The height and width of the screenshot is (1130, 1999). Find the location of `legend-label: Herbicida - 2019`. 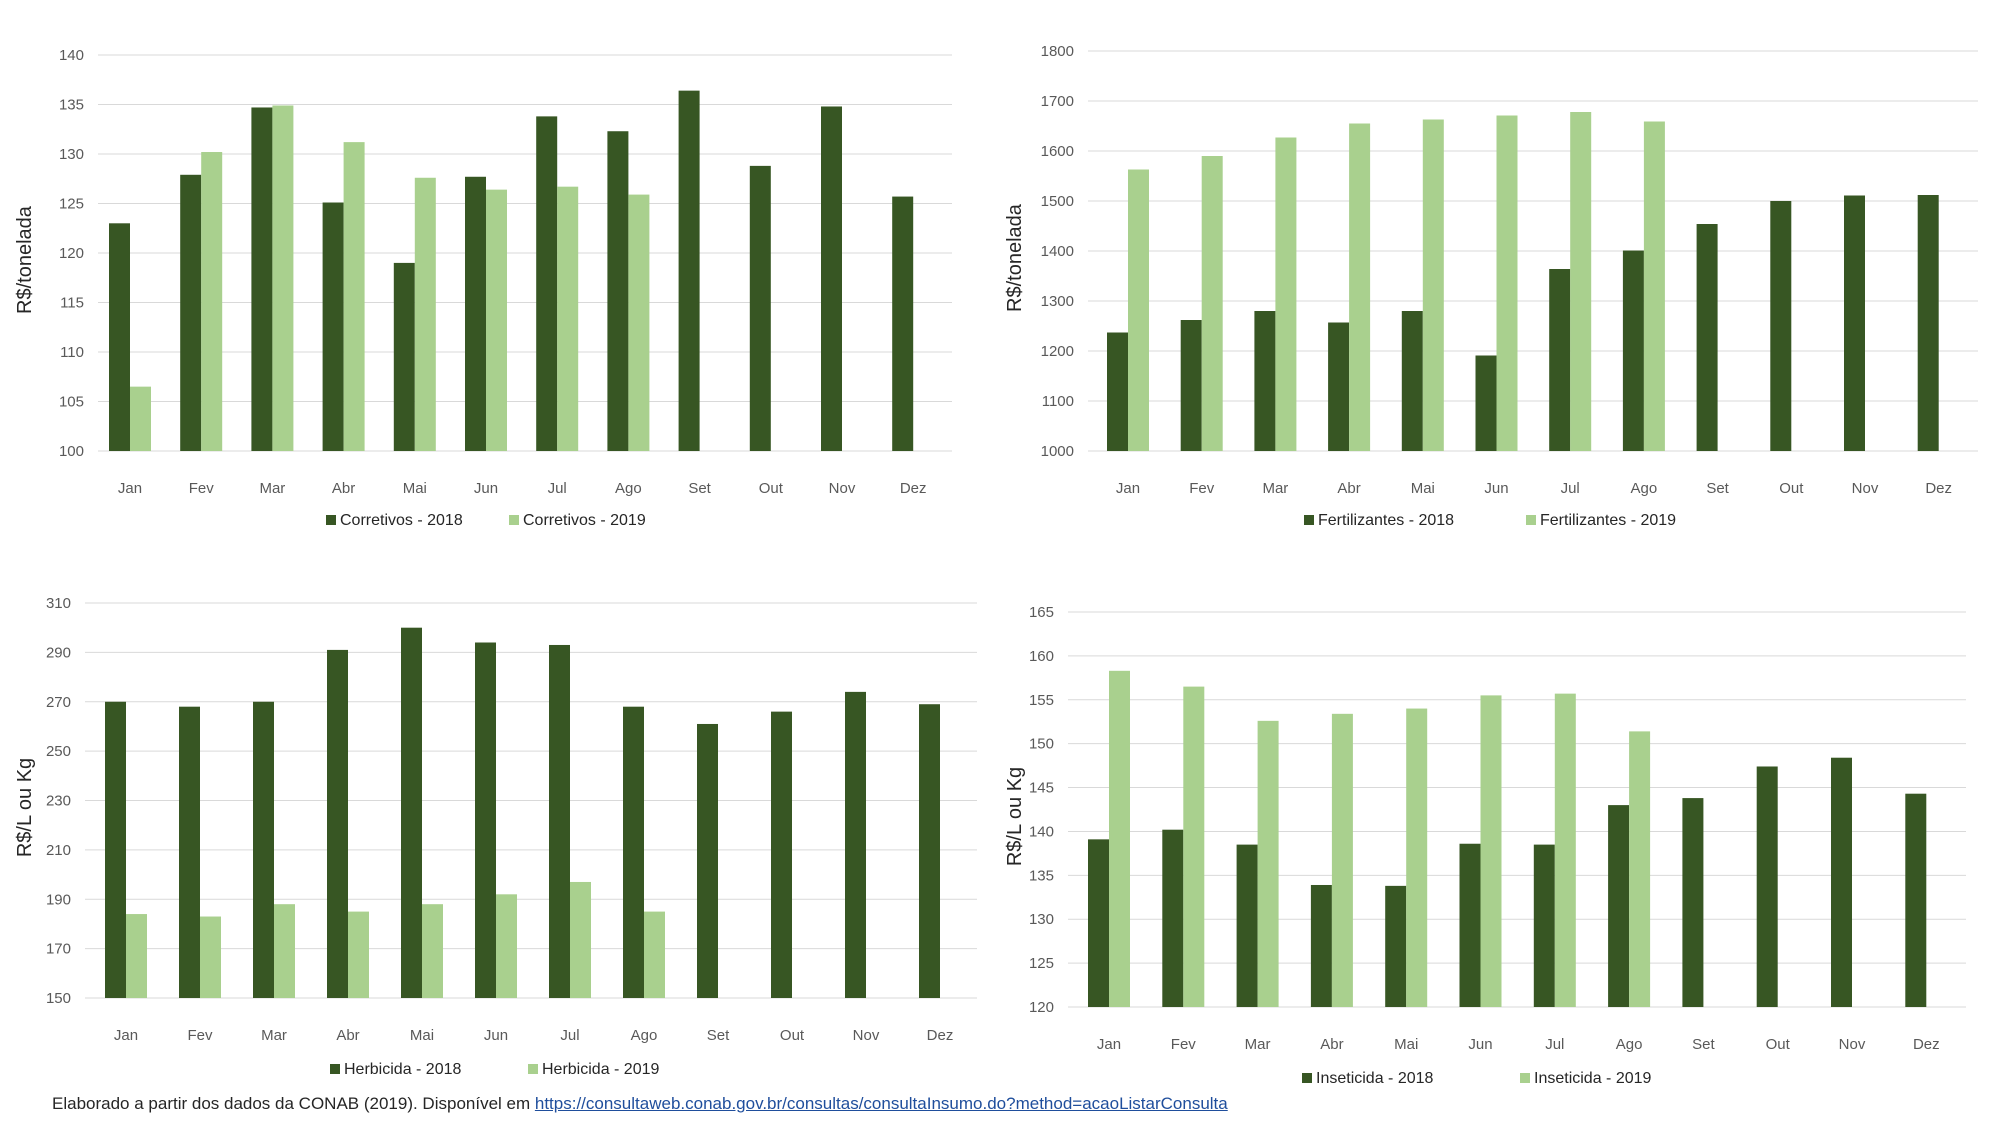

legend-label: Herbicida - 2019 is located at coordinates (601, 1069).